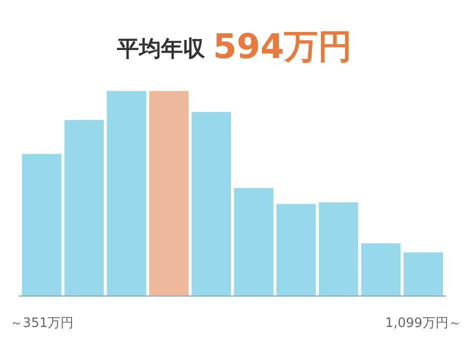 The width and height of the screenshot is (465, 341). I want to click on chart-subtitle: 594万円, so click(282, 47).